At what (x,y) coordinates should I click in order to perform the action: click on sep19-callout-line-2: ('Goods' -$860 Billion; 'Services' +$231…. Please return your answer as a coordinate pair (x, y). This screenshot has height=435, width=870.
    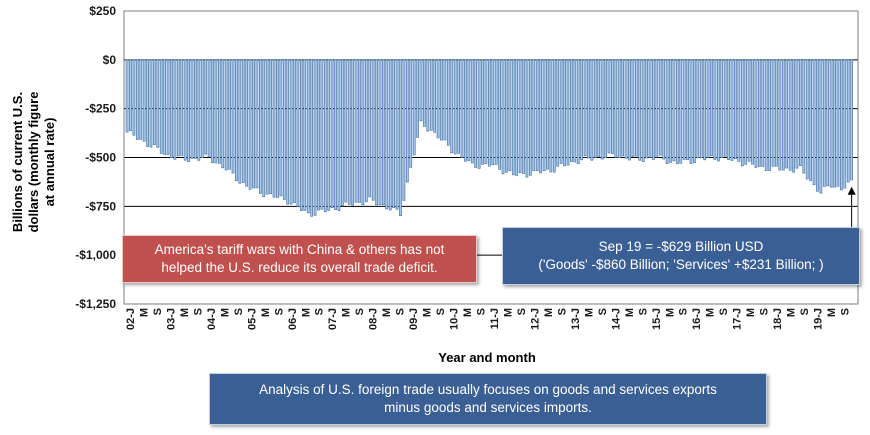
    Looking at the image, I should click on (681, 264).